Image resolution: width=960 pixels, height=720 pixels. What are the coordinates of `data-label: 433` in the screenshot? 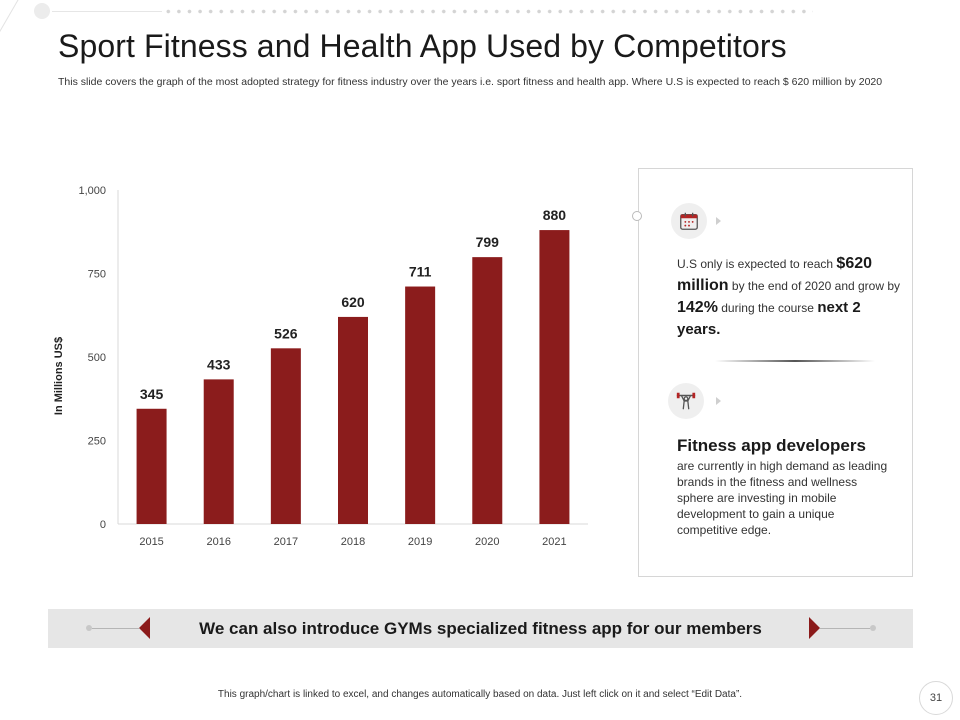 It's located at (219, 364).